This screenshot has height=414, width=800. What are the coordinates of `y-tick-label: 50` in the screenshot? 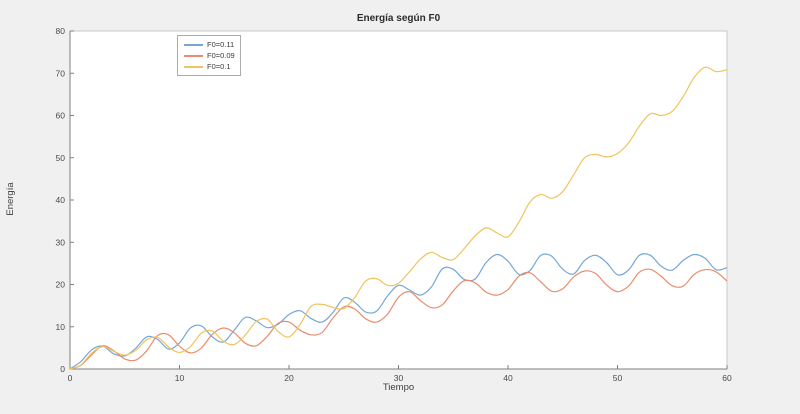 It's located at (61, 158).